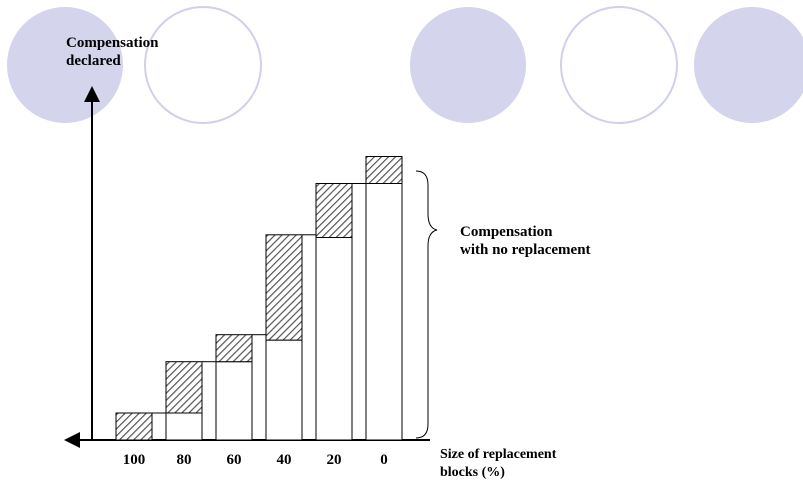 The height and width of the screenshot is (491, 803). I want to click on x-tick-label: 0, so click(384, 460).